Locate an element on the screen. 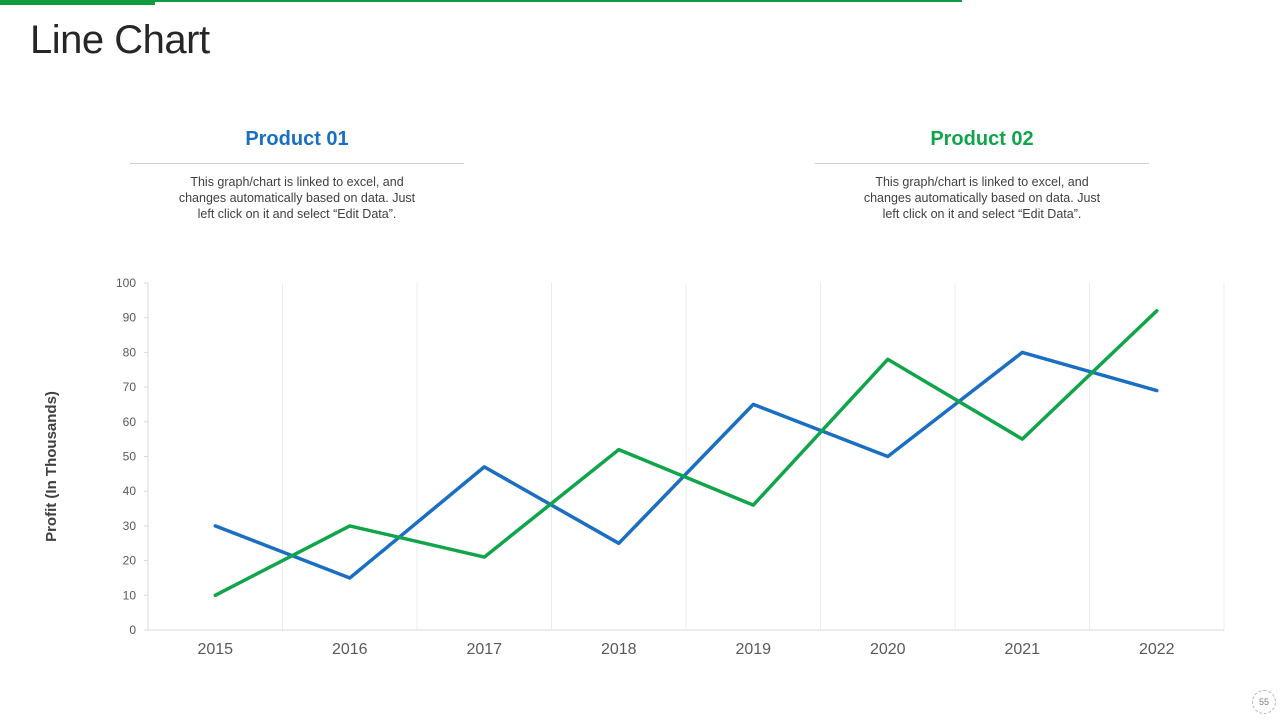  x-tick-label: 2020 is located at coordinates (888, 649).